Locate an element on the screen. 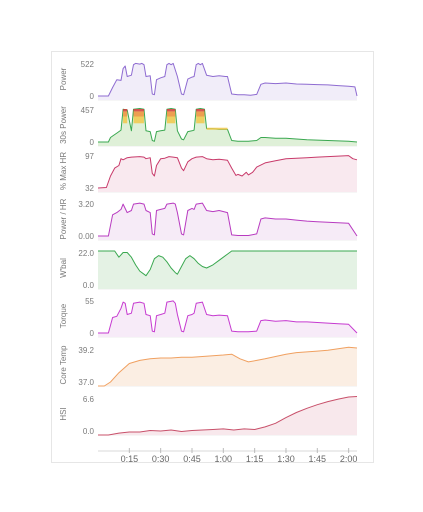 The image size is (423, 512). hsi-ymin-label: 0.0 is located at coordinates (89, 431).